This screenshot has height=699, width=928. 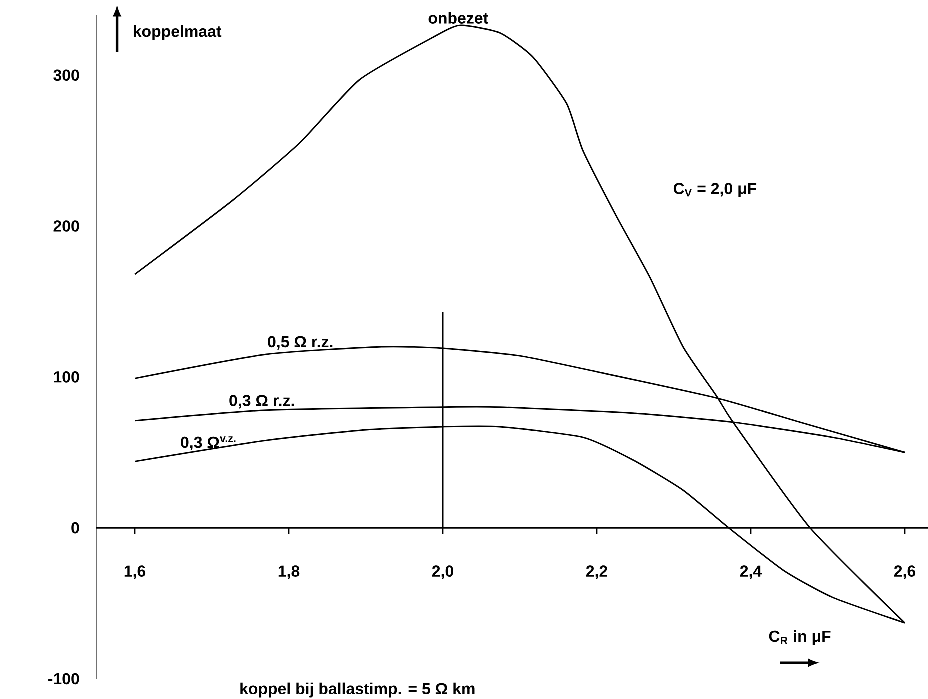 What do you see at coordinates (357, 690) in the screenshot?
I see `text: koppel bij ballastimp. = 5 Ω km` at bounding box center [357, 690].